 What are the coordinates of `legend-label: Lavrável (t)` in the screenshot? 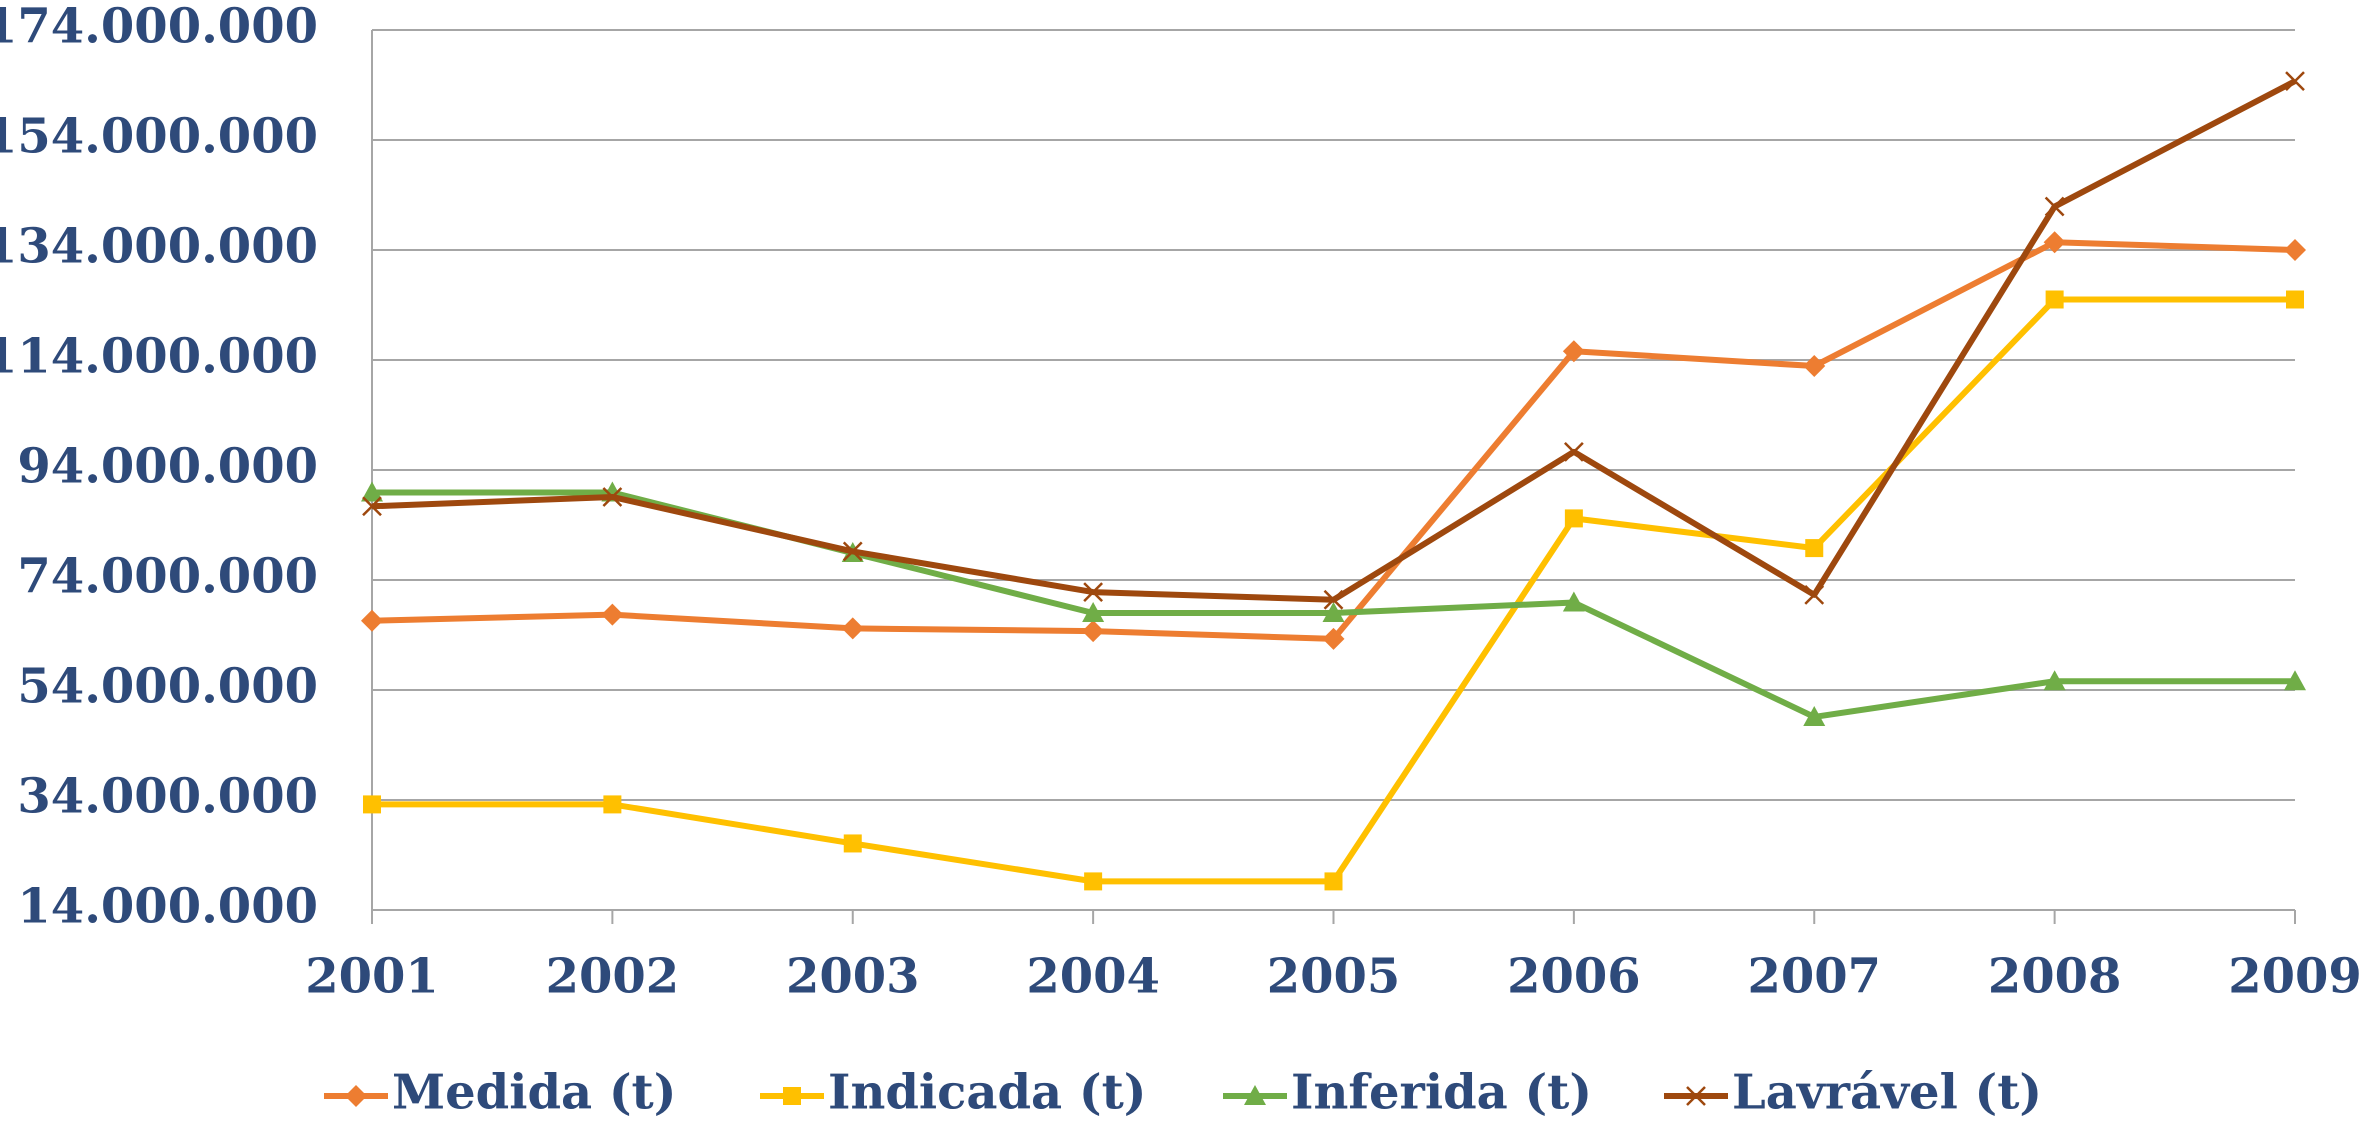 It's located at (1887, 1093).